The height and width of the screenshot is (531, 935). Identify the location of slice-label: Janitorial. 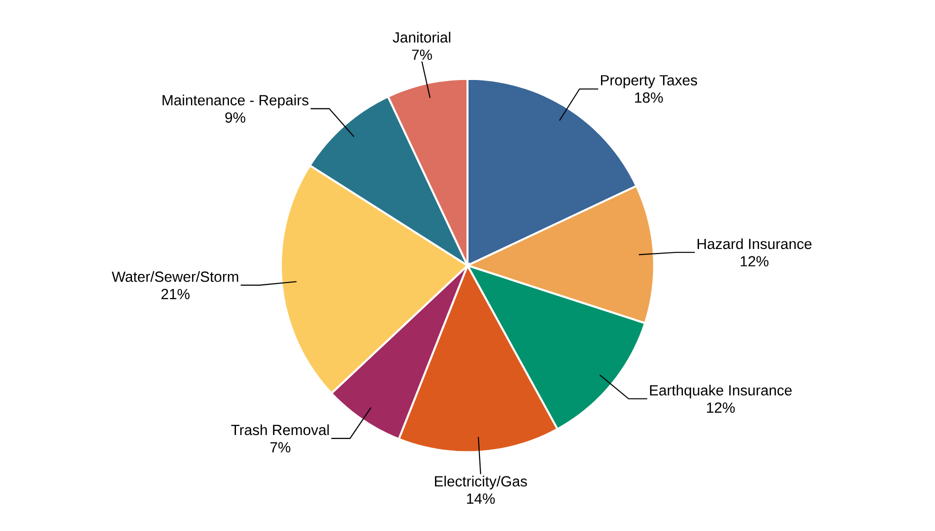
(421, 37).